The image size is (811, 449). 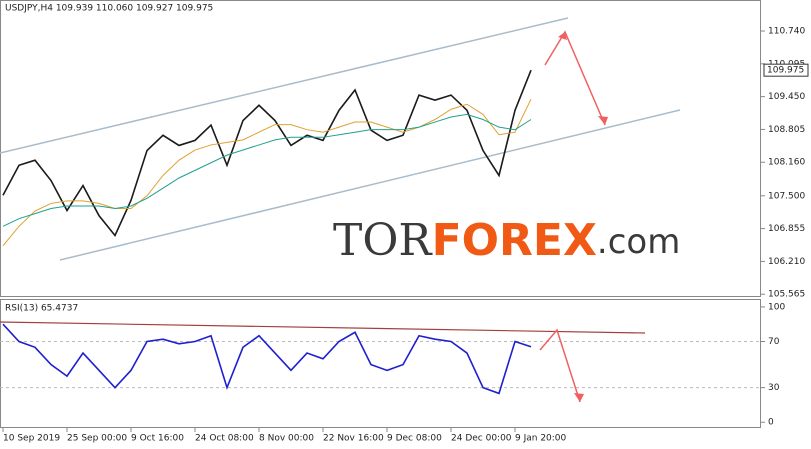 I want to click on y-tick-label: 108.805, so click(x=786, y=130).